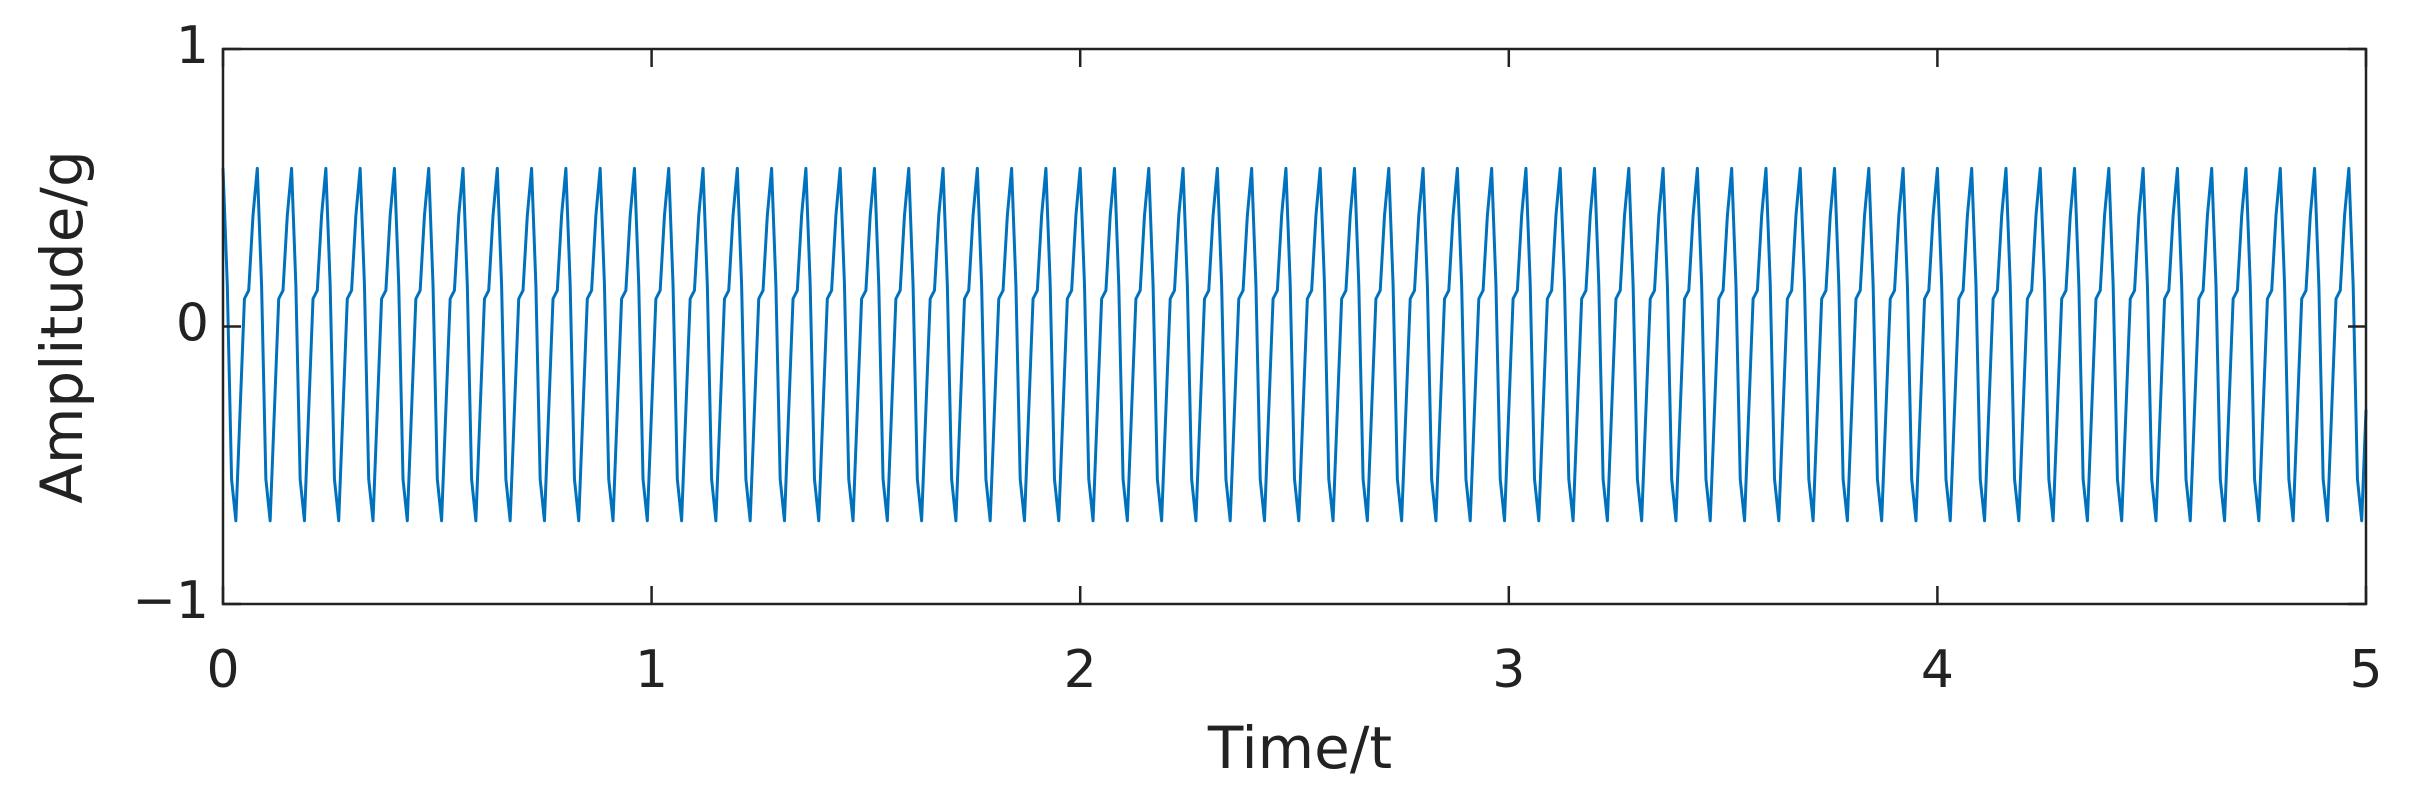  Describe the element at coordinates (1937, 670) in the screenshot. I see `x-tick-label: 4` at that location.